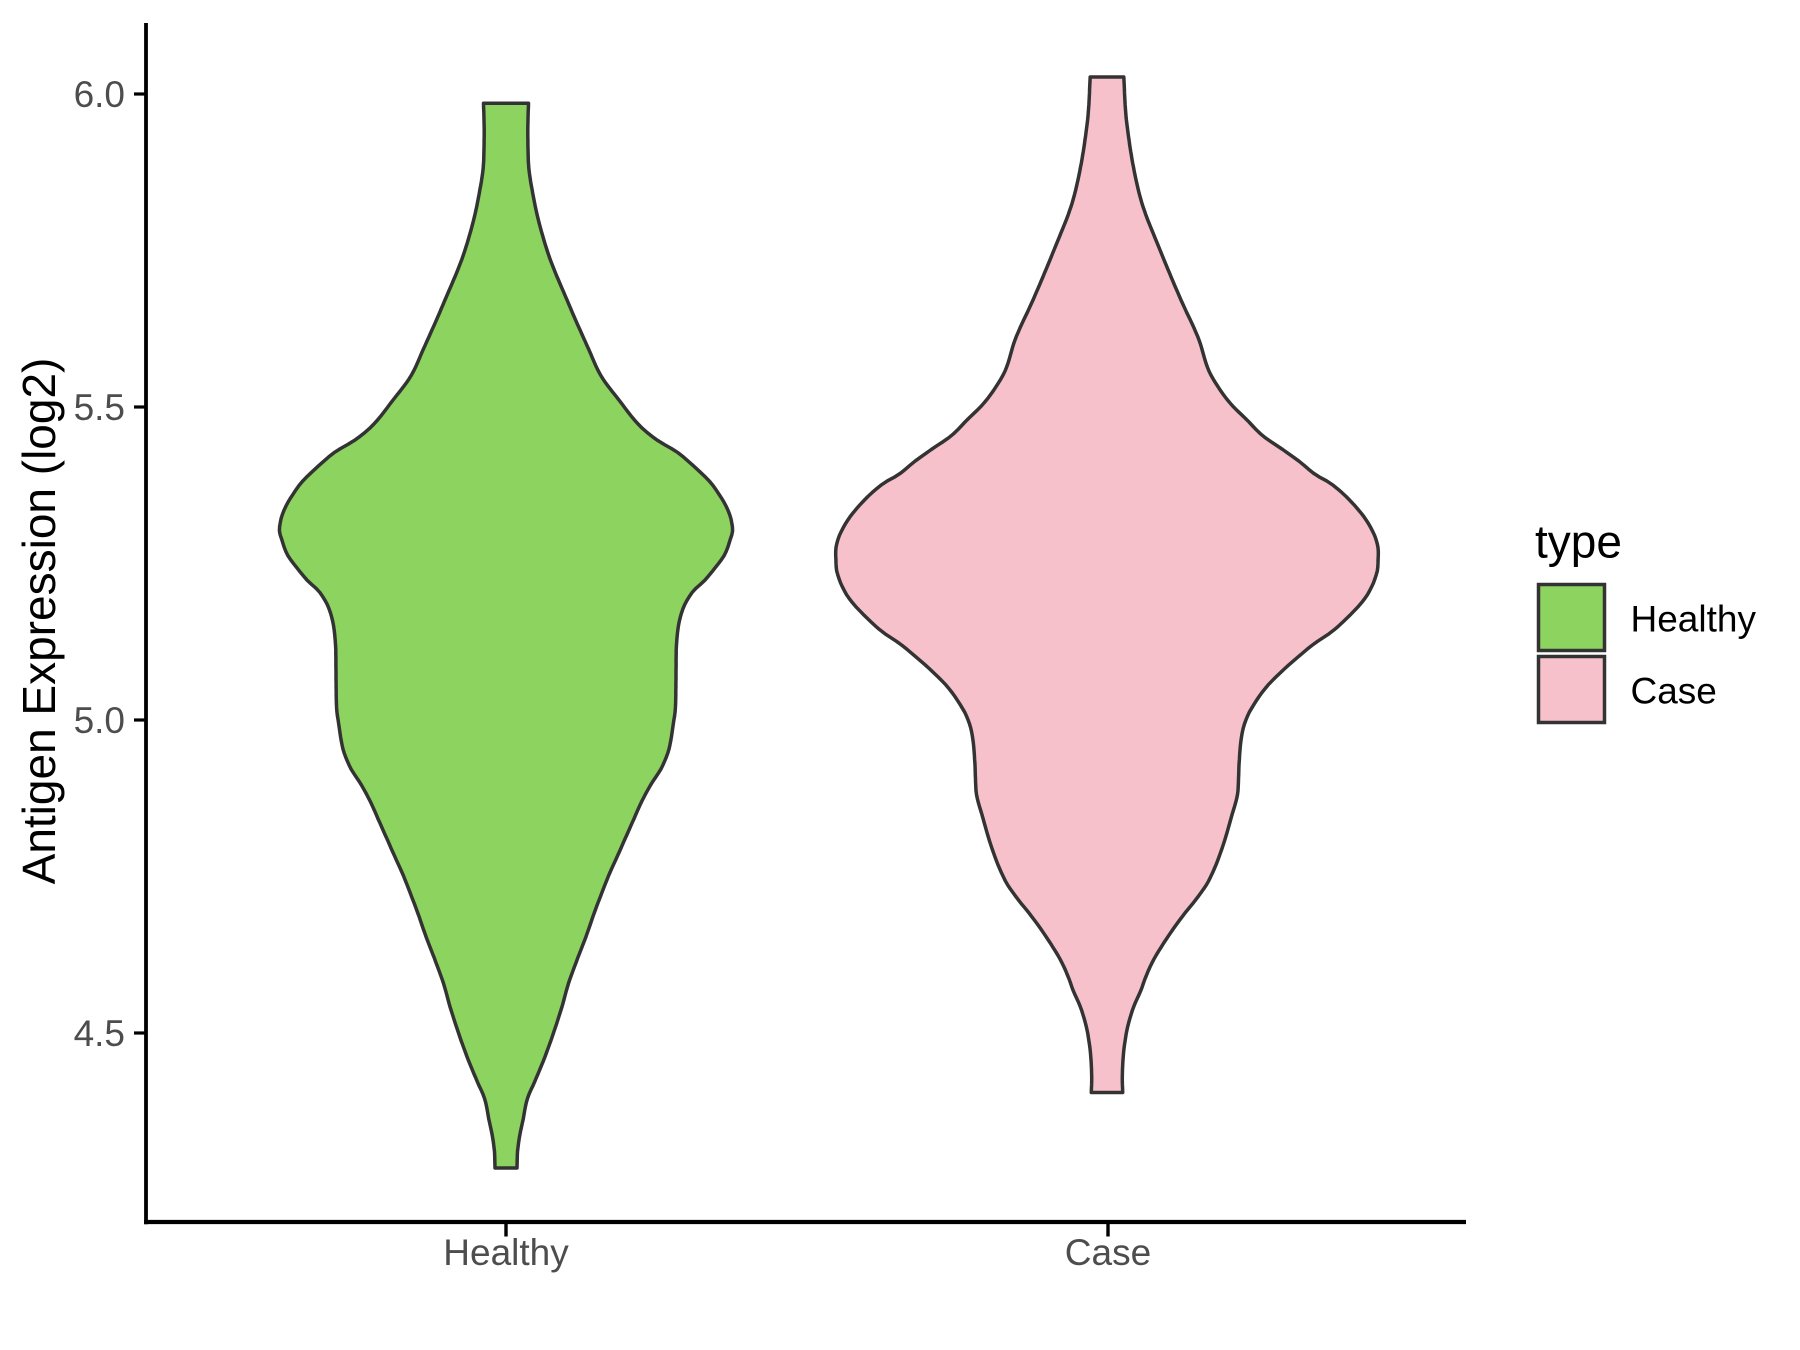 This screenshot has height=1350, width=1800. What do you see at coordinates (1578, 542) in the screenshot?
I see `svg-text: type` at bounding box center [1578, 542].